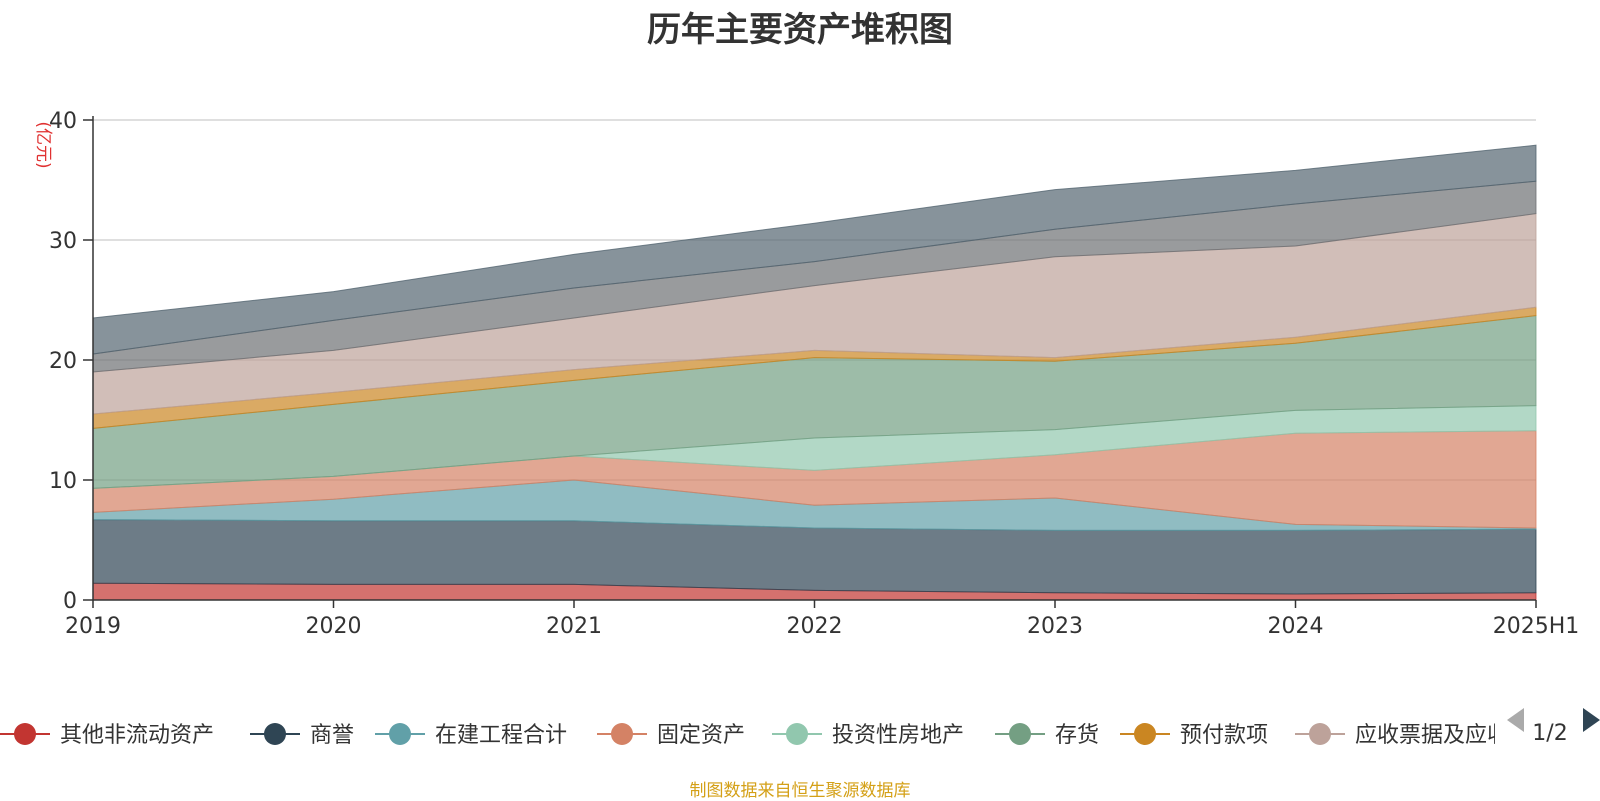  I want to click on legend-item: 预付款项, so click(1194, 735).